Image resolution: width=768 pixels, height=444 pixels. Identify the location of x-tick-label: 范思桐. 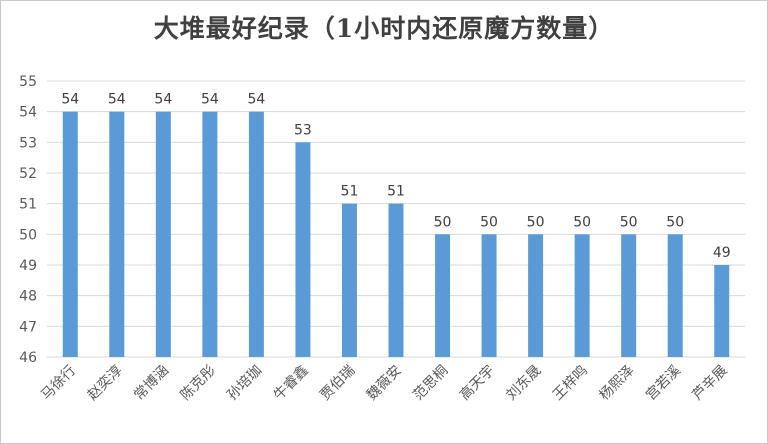
(431, 383).